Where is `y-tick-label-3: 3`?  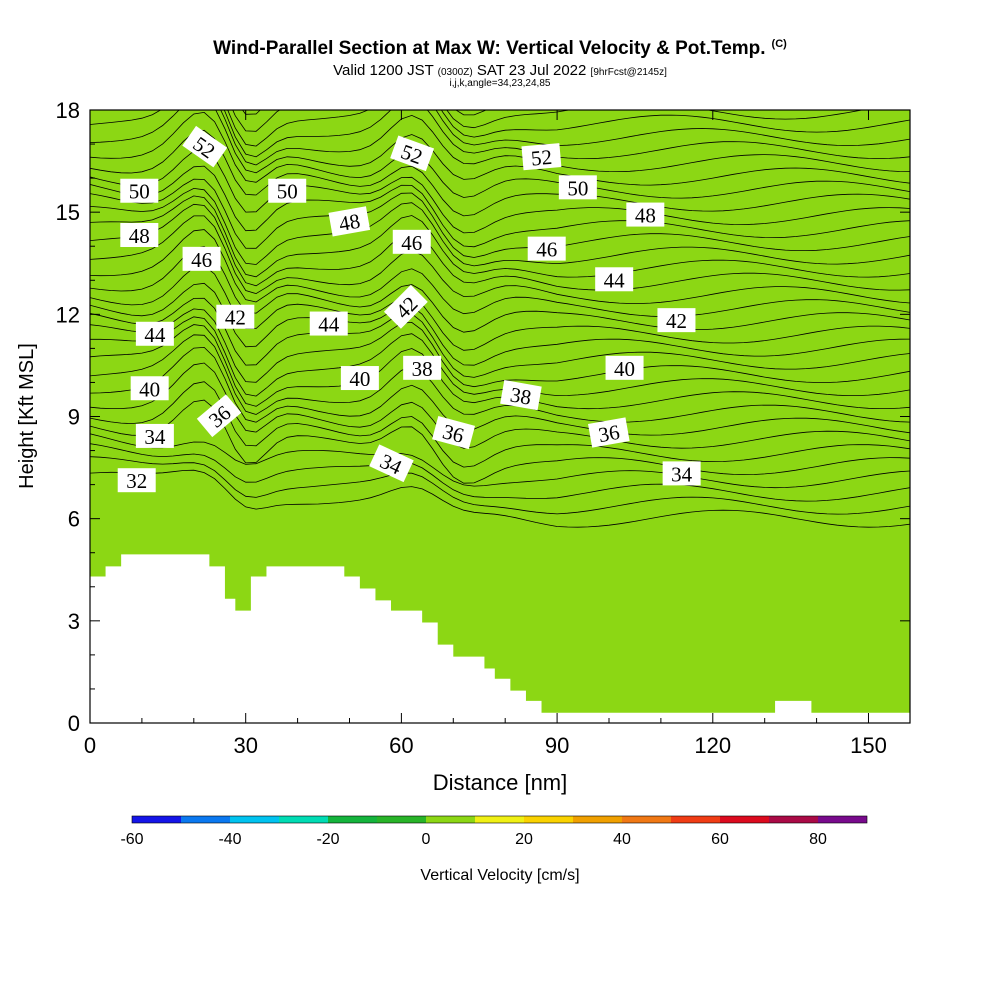
y-tick-label-3: 3 is located at coordinates (74, 621).